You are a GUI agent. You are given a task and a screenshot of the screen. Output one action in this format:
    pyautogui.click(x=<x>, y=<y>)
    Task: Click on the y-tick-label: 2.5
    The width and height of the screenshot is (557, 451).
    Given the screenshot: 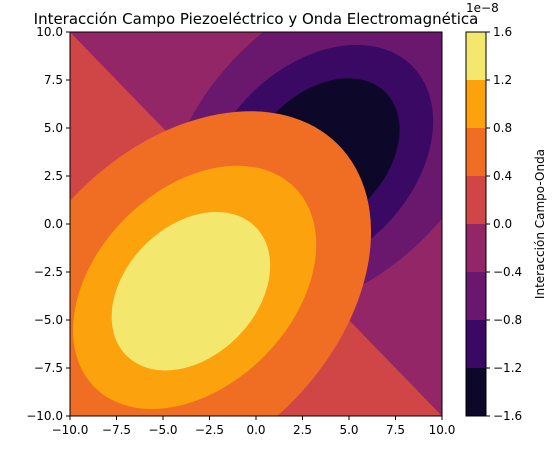 What is the action you would take?
    pyautogui.click(x=53, y=176)
    